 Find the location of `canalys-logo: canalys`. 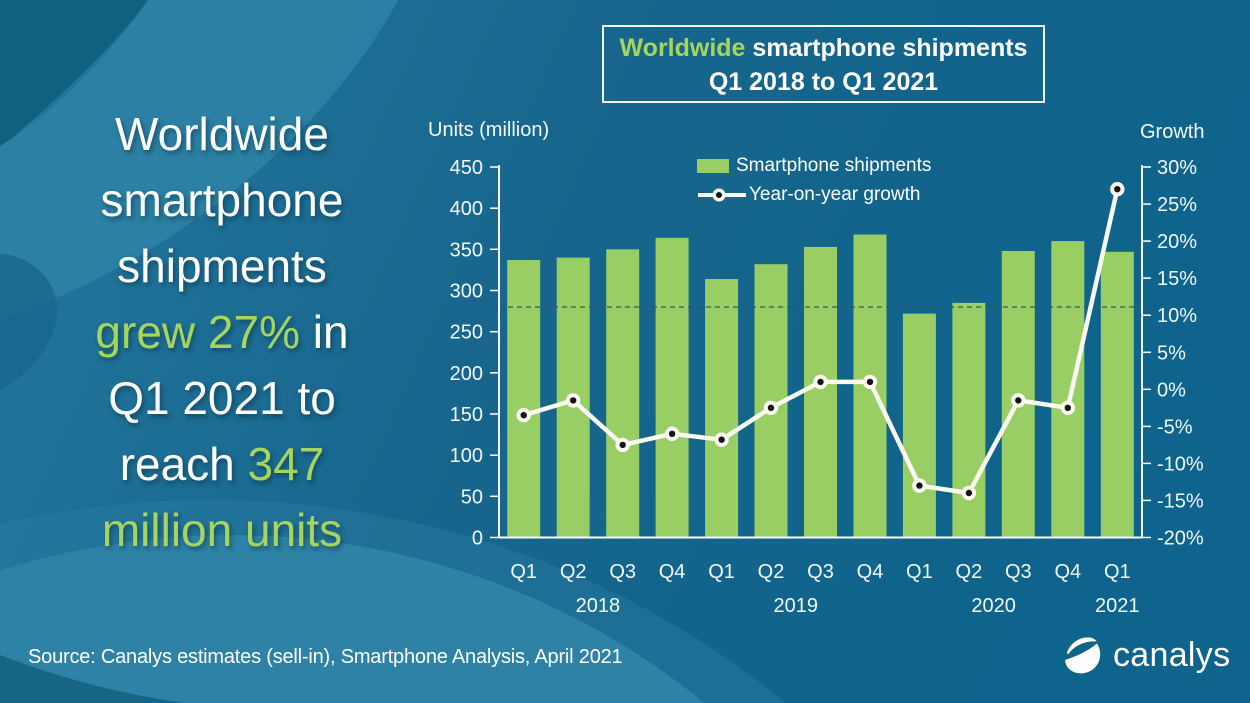

canalys-logo: canalys is located at coordinates (1145, 655).